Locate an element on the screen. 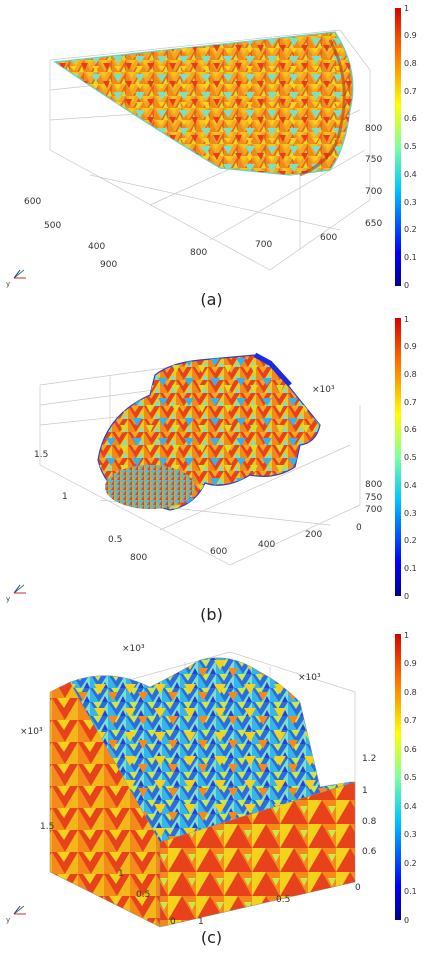 The image size is (423, 956). tick-left-b-1: 1 is located at coordinates (65, 497).